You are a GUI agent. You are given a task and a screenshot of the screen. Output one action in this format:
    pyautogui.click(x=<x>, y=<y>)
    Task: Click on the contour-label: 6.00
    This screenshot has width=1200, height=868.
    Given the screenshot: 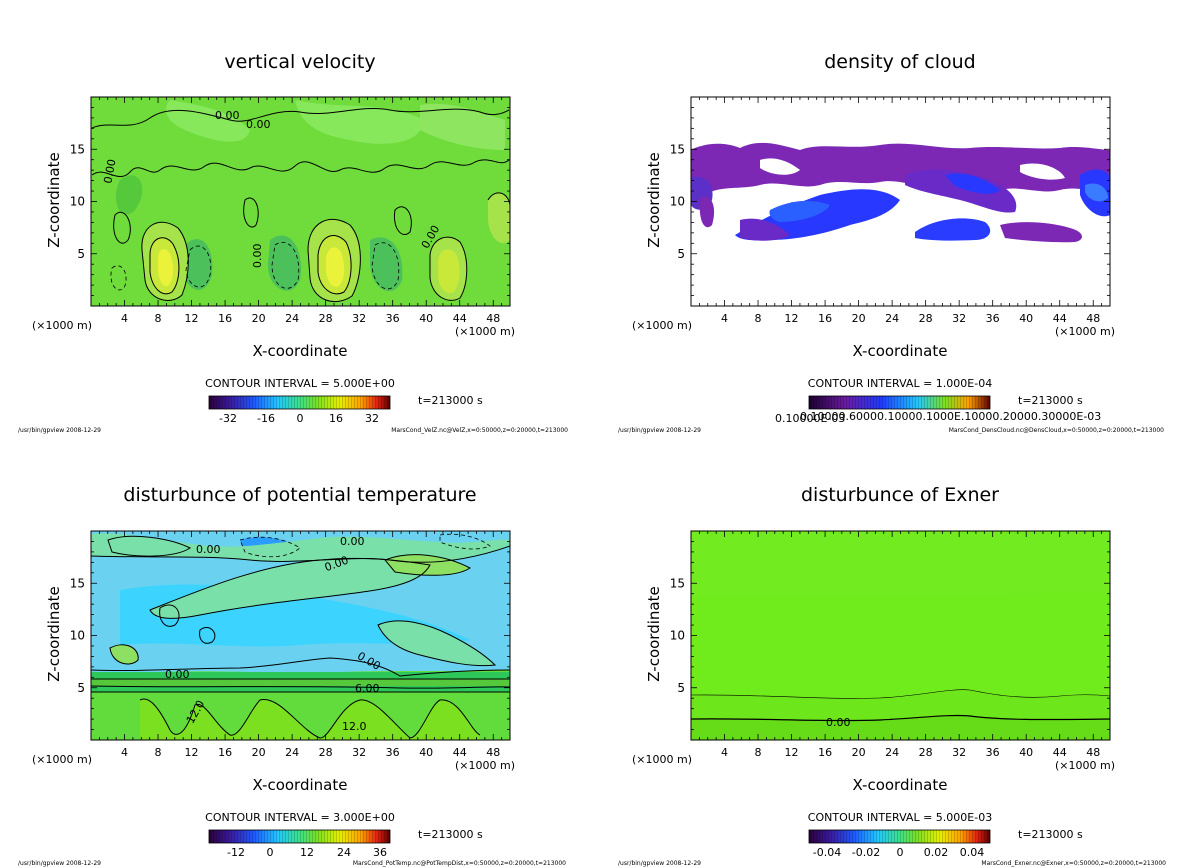 What is the action you would take?
    pyautogui.click(x=367, y=688)
    